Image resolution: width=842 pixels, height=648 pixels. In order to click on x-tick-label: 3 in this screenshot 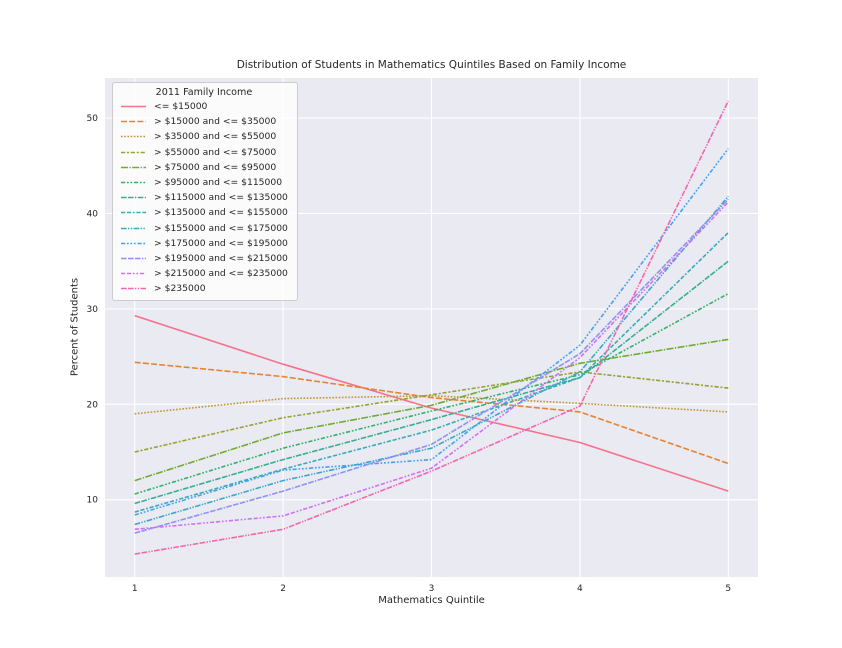, I will do `click(432, 589)`.